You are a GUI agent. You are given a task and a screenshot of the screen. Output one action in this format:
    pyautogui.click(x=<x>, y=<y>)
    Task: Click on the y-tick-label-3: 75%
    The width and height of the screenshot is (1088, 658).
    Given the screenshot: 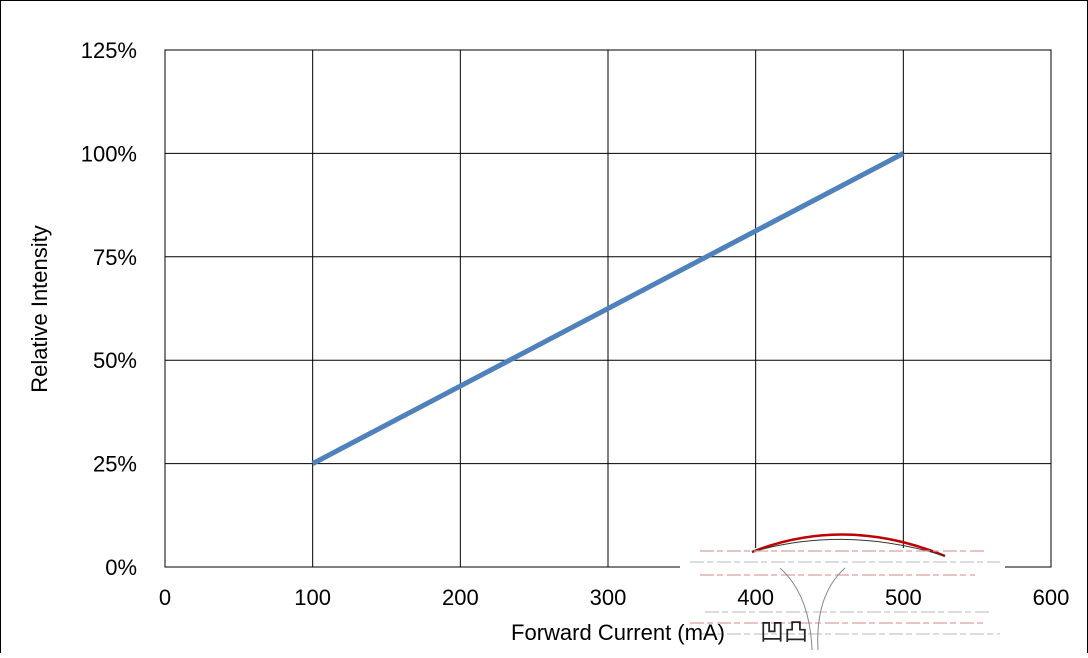 What is the action you would take?
    pyautogui.click(x=115, y=257)
    